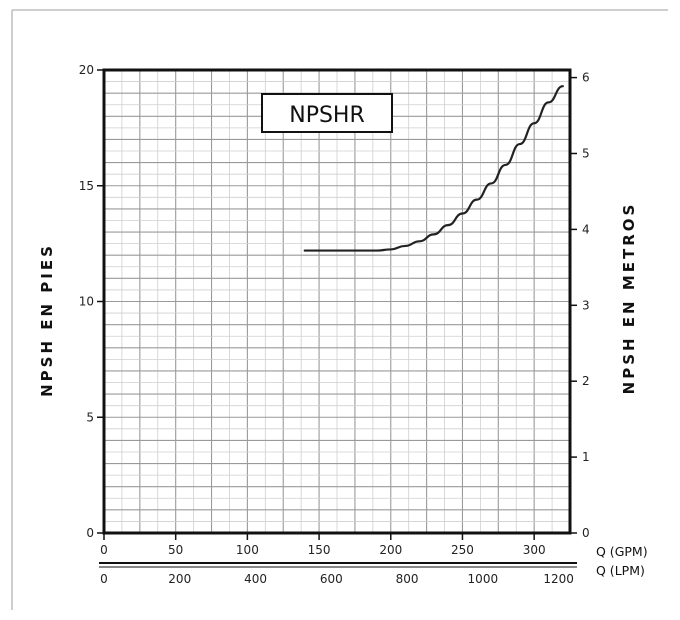 The height and width of the screenshot is (620, 680). I want to click on y-axis-left-ticks: 0 5 10 15 20, so click(91, 301).